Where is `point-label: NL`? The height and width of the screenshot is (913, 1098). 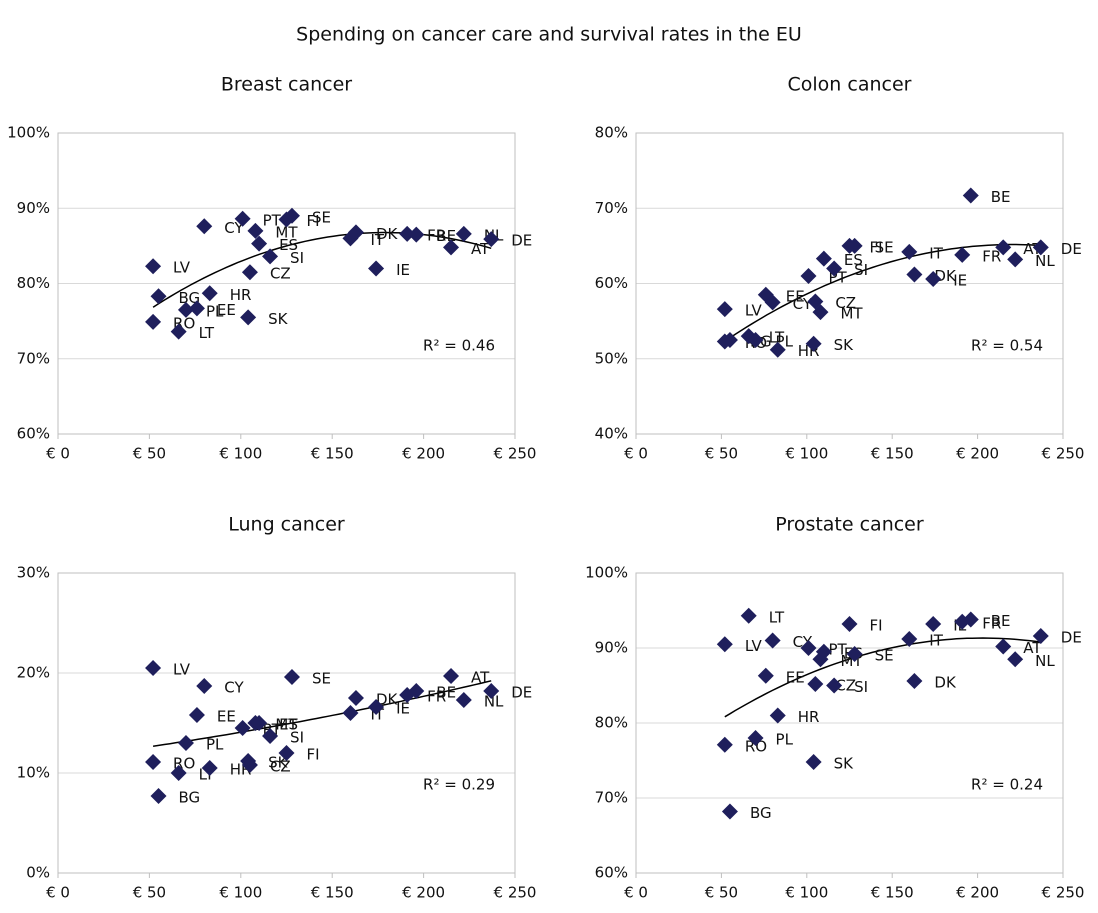 point-label: NL is located at coordinates (1045, 661).